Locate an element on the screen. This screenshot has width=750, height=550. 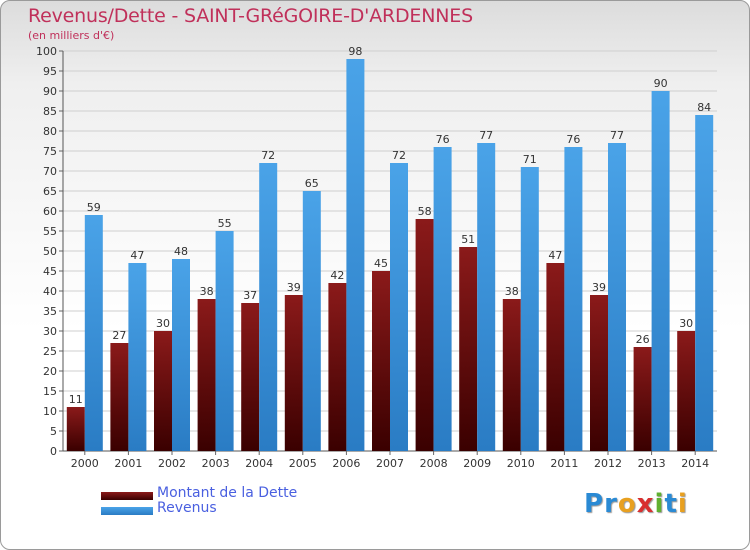
x-tick-label: 2006 is located at coordinates (346, 463).